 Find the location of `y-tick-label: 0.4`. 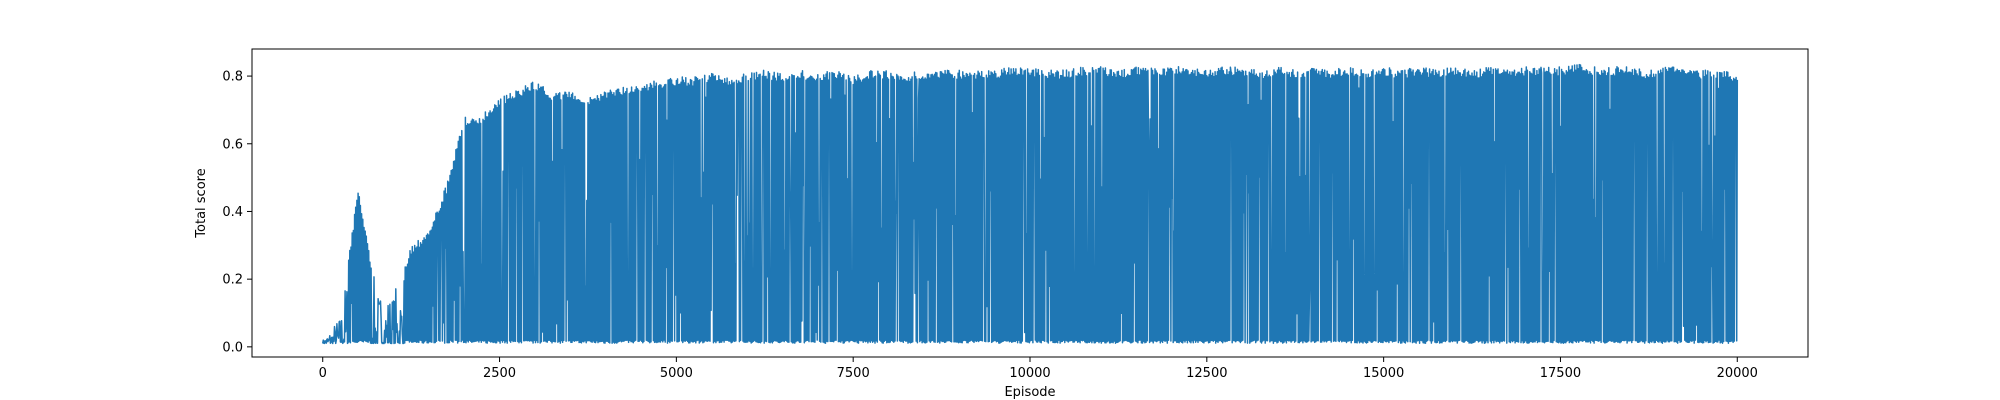

y-tick-label: 0.4 is located at coordinates (232, 212).